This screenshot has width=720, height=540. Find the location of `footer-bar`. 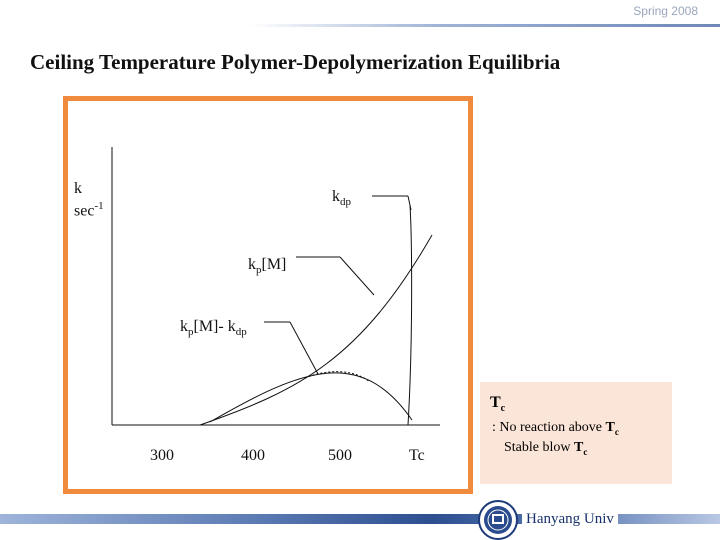

footer-bar is located at coordinates (360, 519).